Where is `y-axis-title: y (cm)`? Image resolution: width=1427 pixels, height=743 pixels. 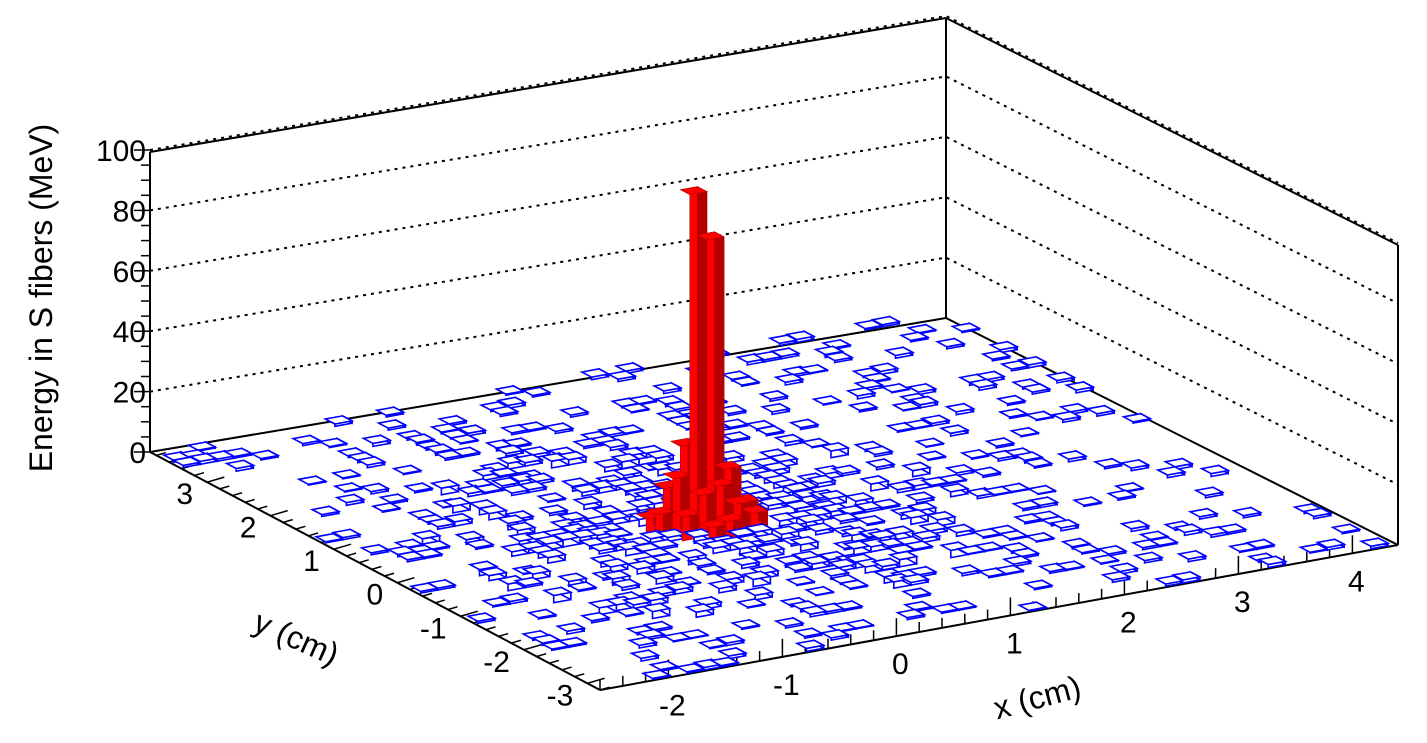
y-axis-title: y (cm) is located at coordinates (297, 637).